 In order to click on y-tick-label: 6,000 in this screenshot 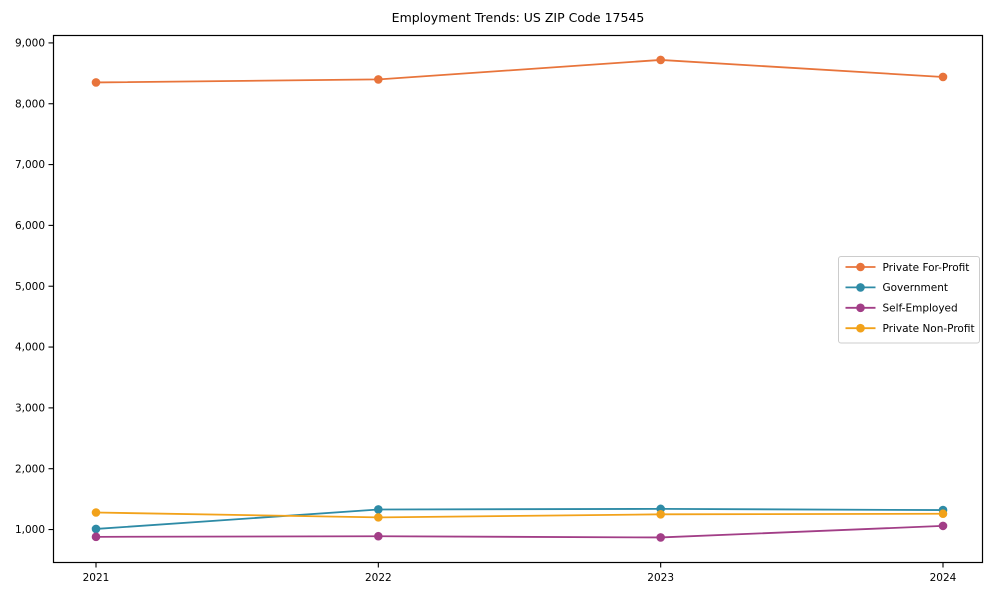, I will do `click(30, 226)`.